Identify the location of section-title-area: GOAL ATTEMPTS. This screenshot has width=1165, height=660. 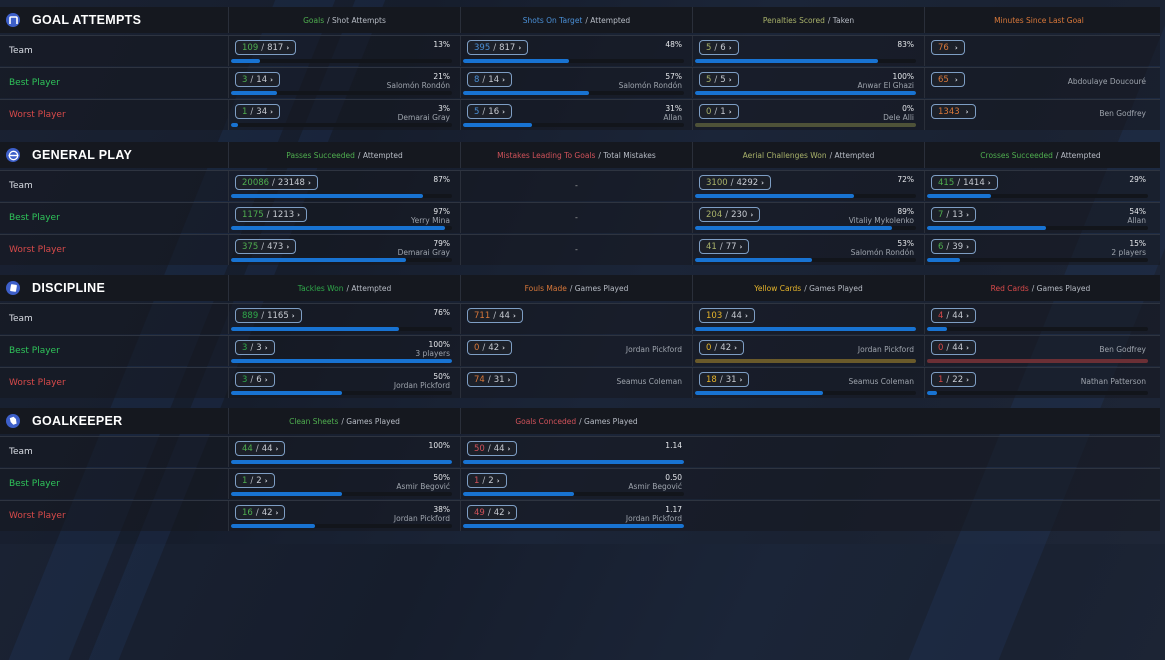
(114, 20).